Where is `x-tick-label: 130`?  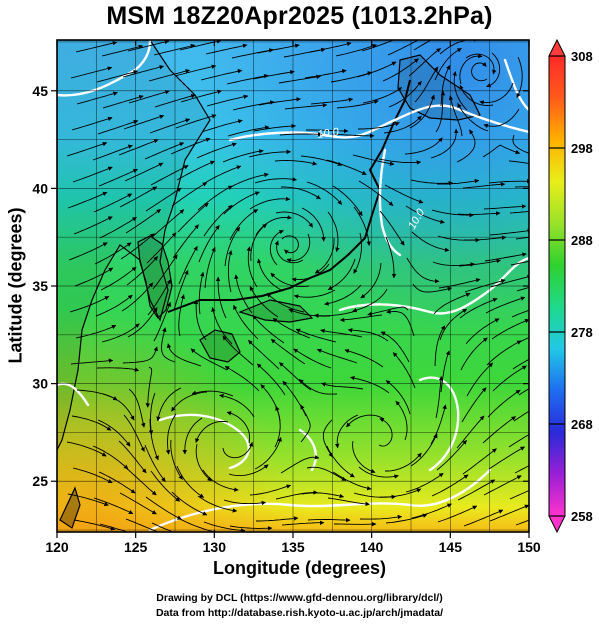
x-tick-label: 130 is located at coordinates (215, 547).